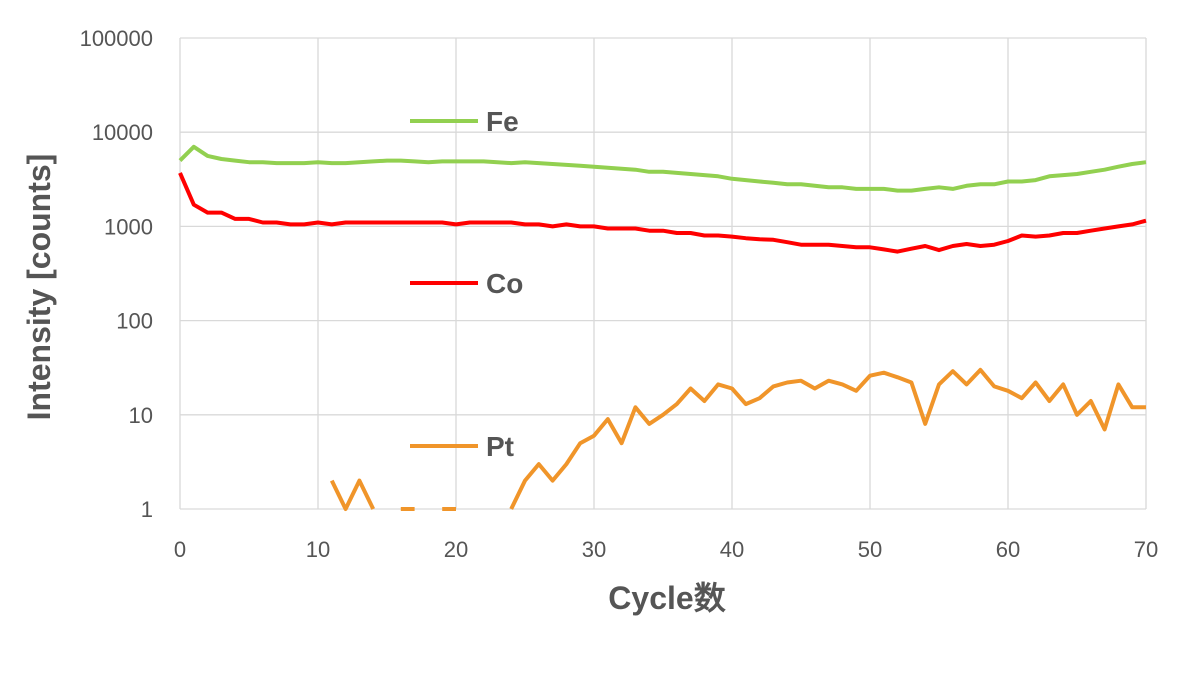 The height and width of the screenshot is (674, 1200). Describe the element at coordinates (502, 121) in the screenshot. I see `legend-fe-label: Fe` at that location.